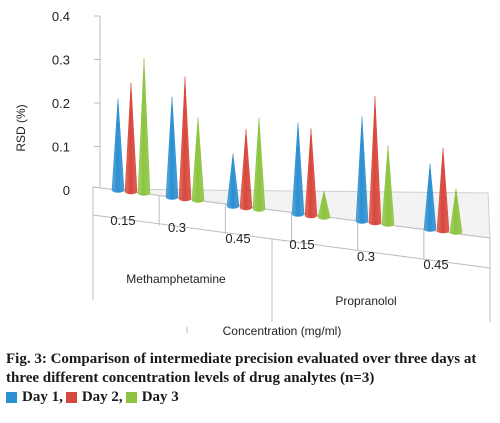  I want to click on y-tick-label: 0, so click(66, 190).